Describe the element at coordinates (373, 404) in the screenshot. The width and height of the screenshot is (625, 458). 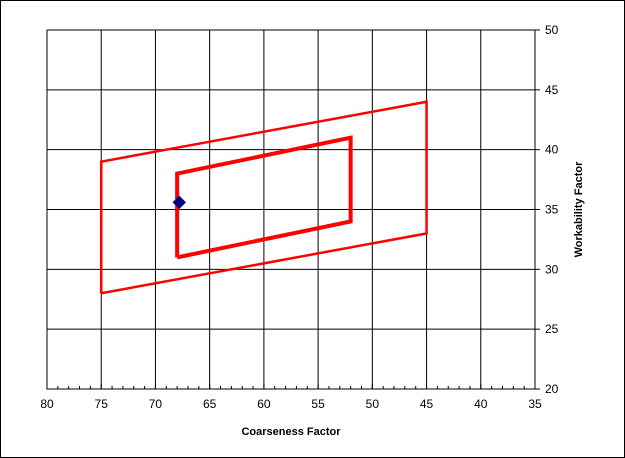
I see `x-tick-label: 50` at that location.